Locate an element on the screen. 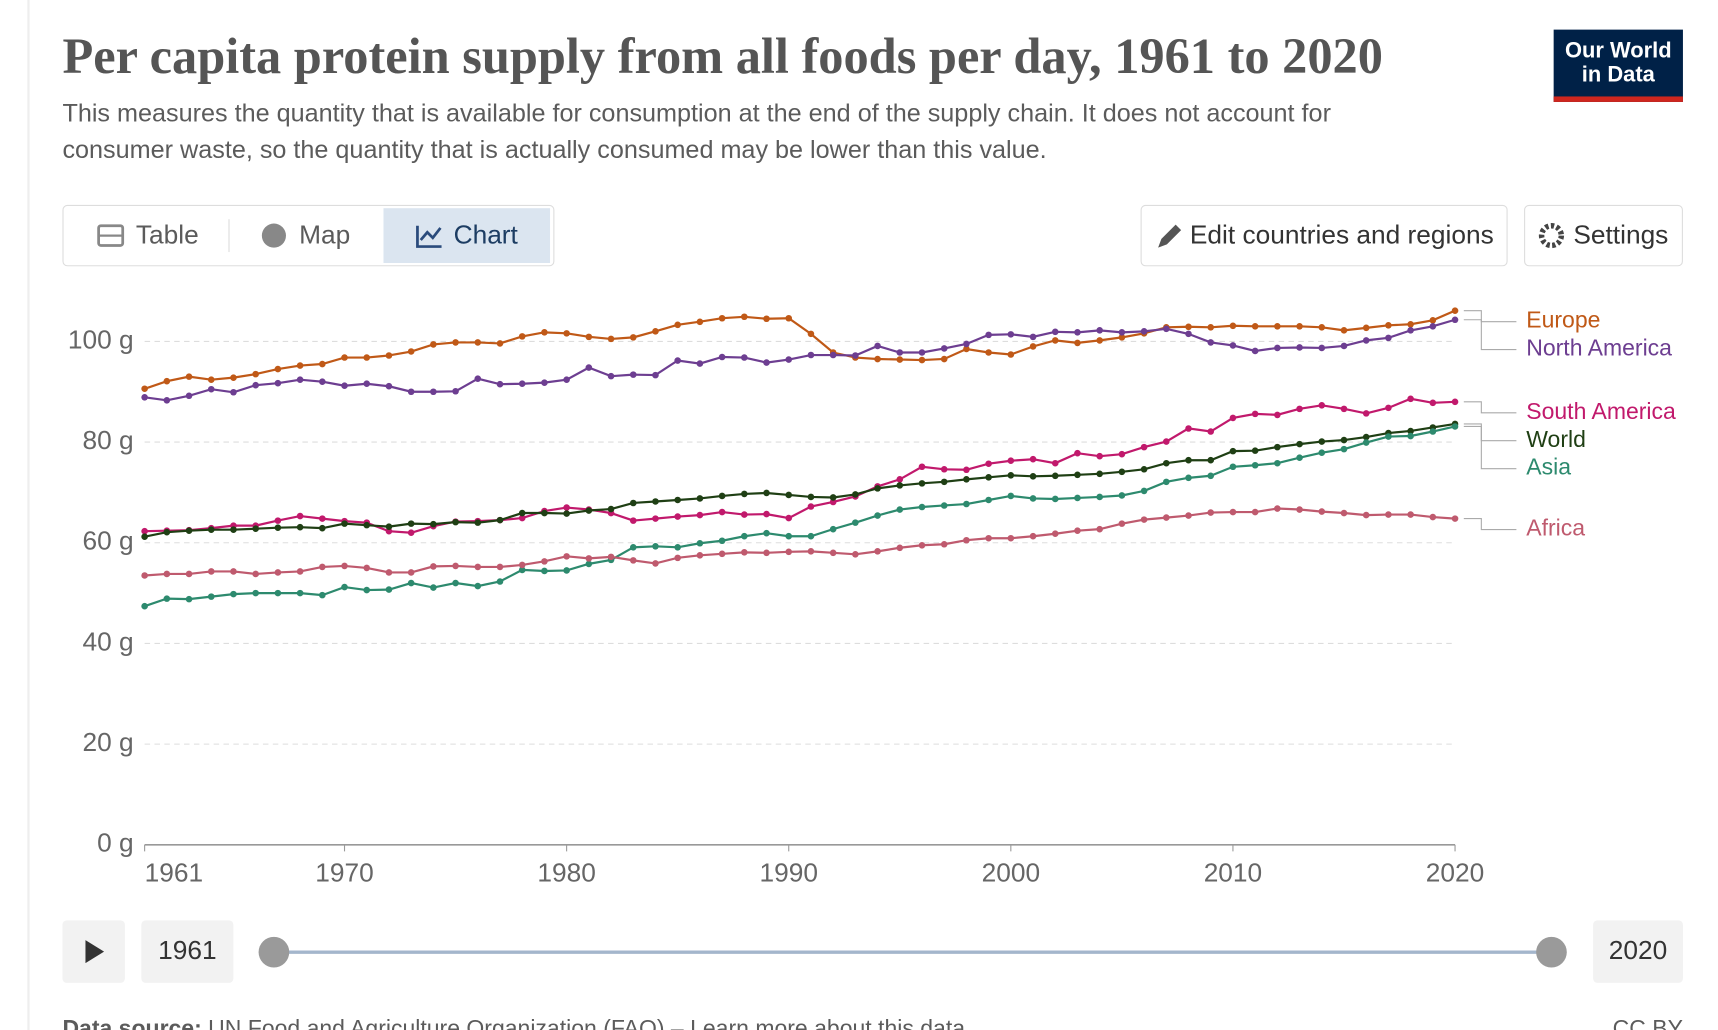 Image resolution: width=1718 pixels, height=1030 pixels. tab-label: Map is located at coordinates (324, 235).